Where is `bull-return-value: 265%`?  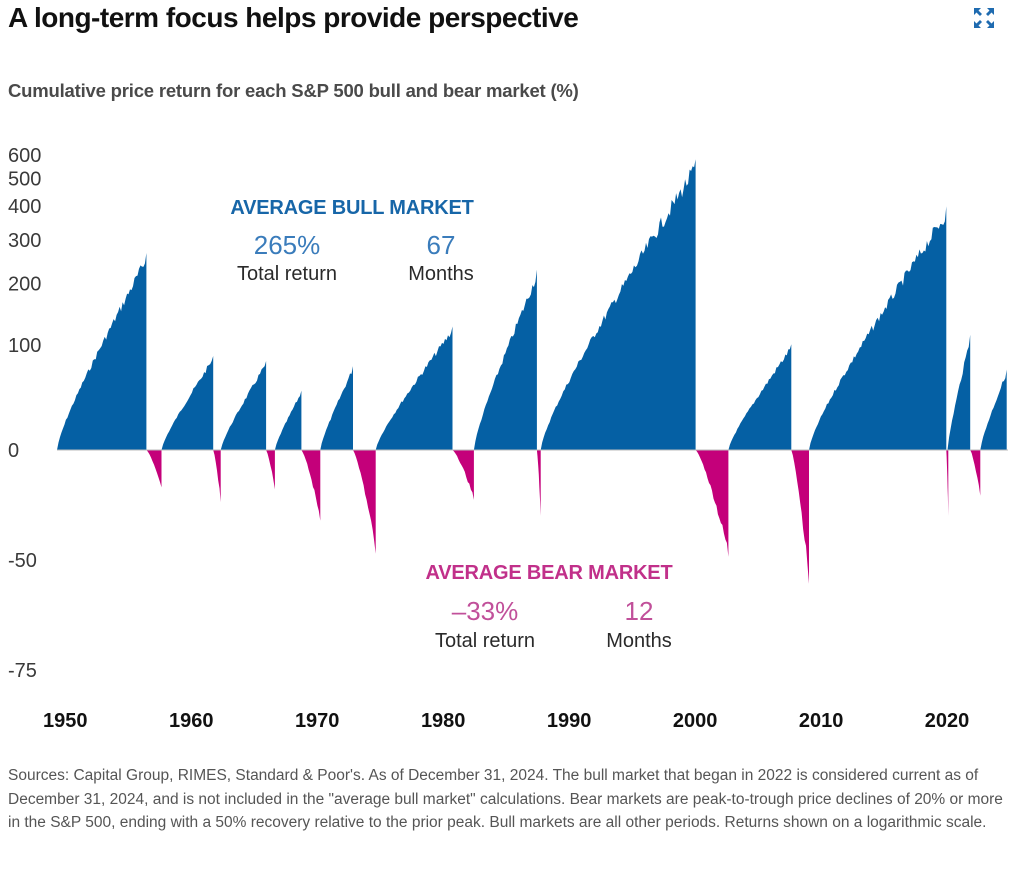
bull-return-value: 265% is located at coordinates (287, 245).